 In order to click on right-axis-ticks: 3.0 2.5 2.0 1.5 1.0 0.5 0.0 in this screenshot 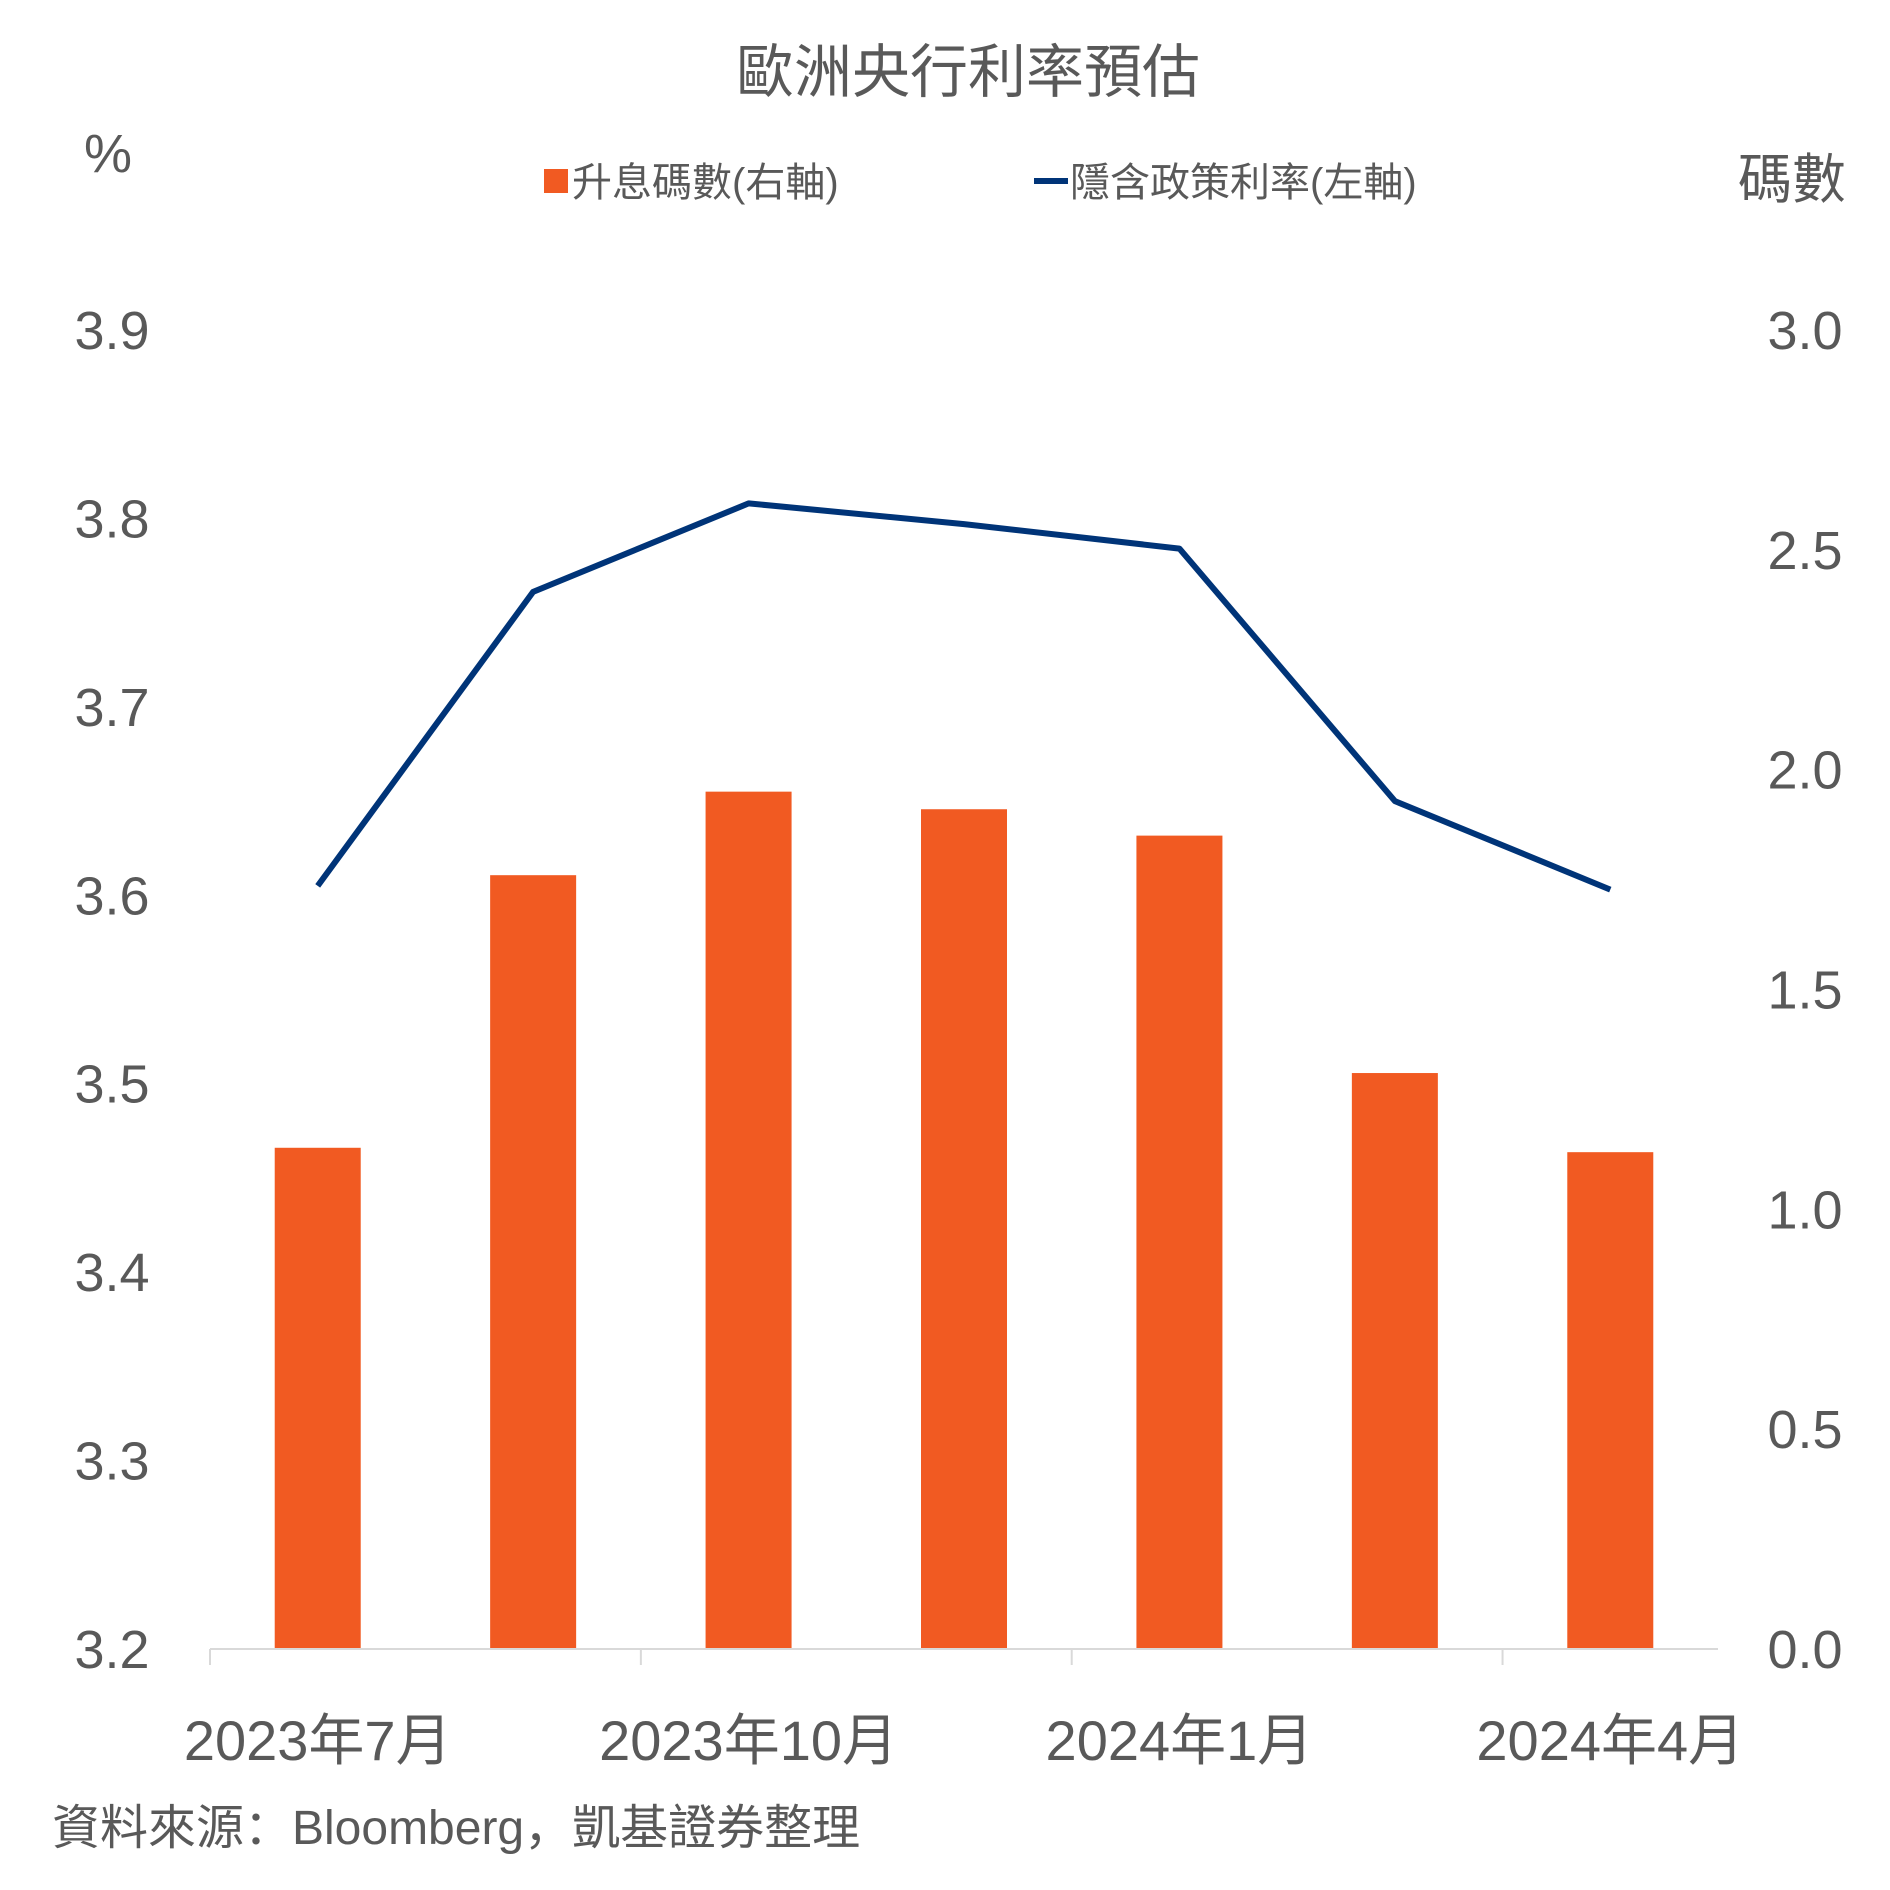, I will do `click(1804, 990)`.